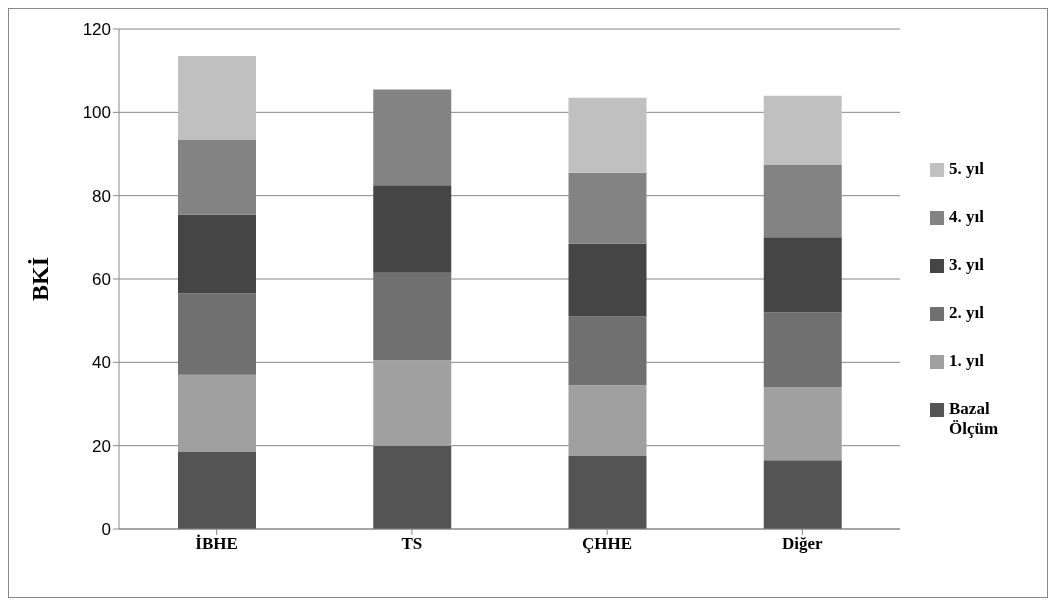 The height and width of the screenshot is (608, 1058). What do you see at coordinates (967, 217) in the screenshot?
I see `legend-label: 4. yıl` at bounding box center [967, 217].